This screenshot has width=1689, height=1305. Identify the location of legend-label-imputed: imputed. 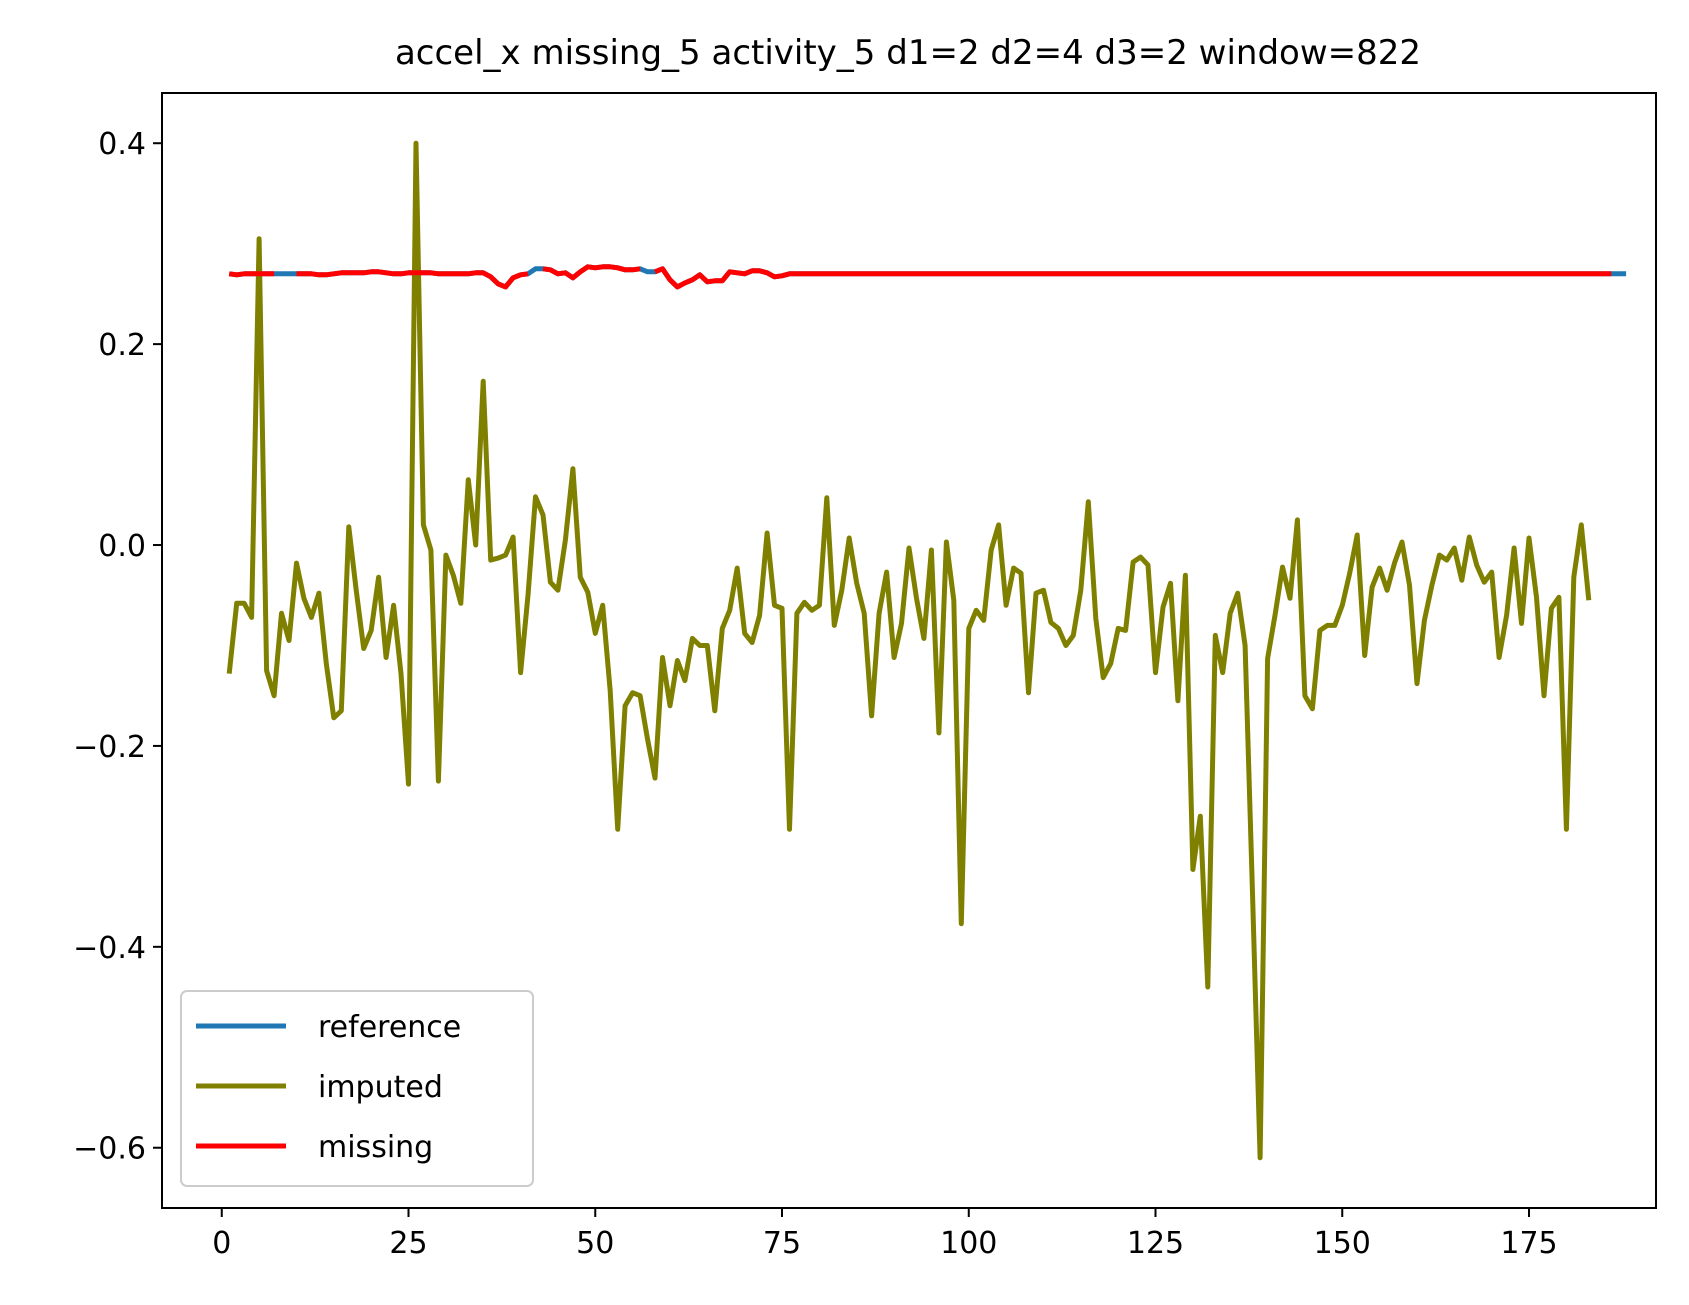
(380, 1087).